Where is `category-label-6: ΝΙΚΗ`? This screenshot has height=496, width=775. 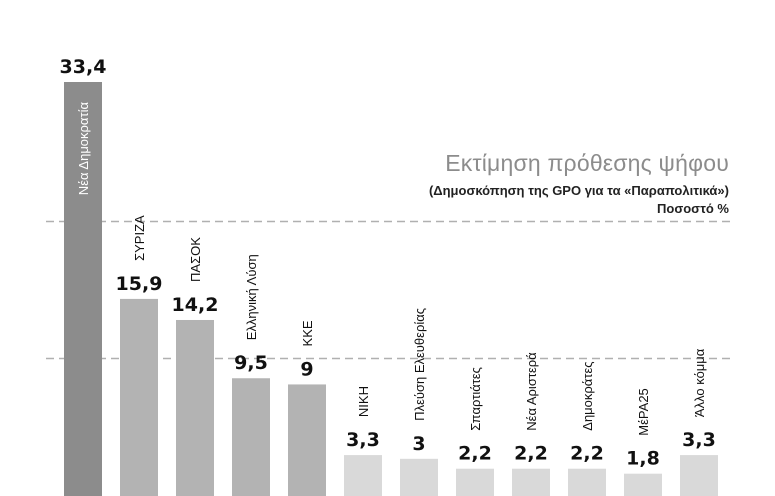 category-label-6: ΝΙΚΗ is located at coordinates (363, 401).